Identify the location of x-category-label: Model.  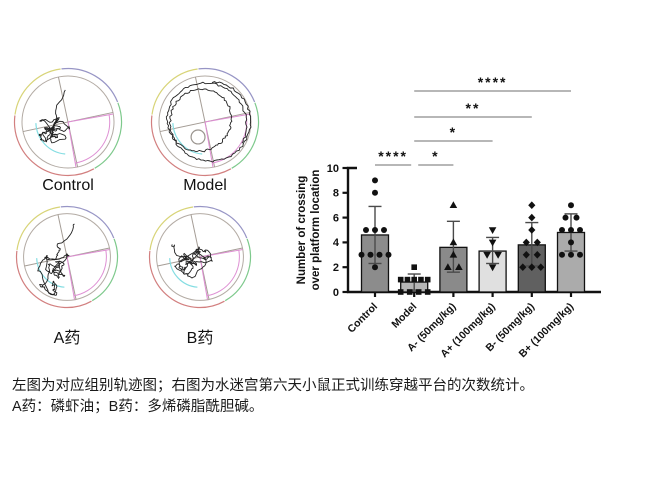
(404, 316).